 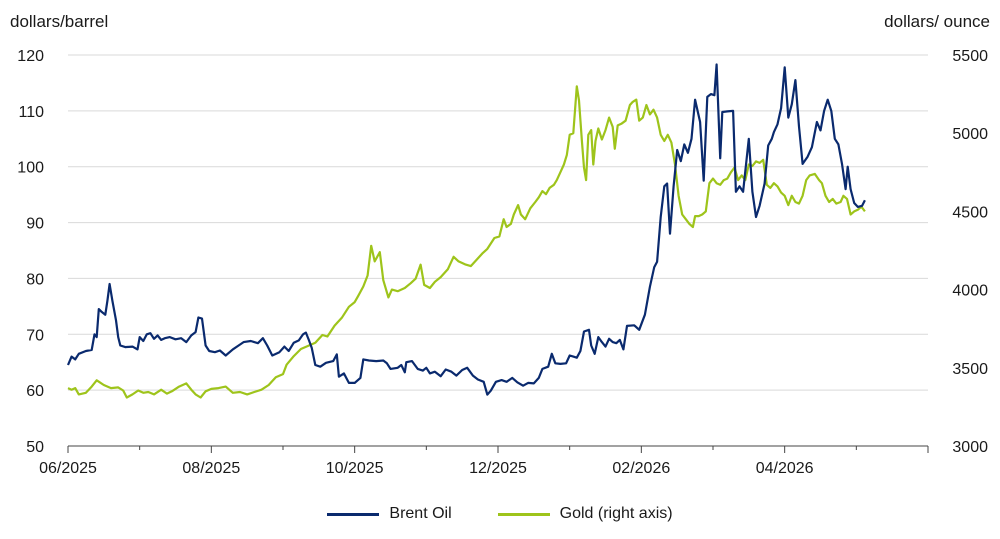 What do you see at coordinates (353, 514) in the screenshot?
I see `brent-swatch` at bounding box center [353, 514].